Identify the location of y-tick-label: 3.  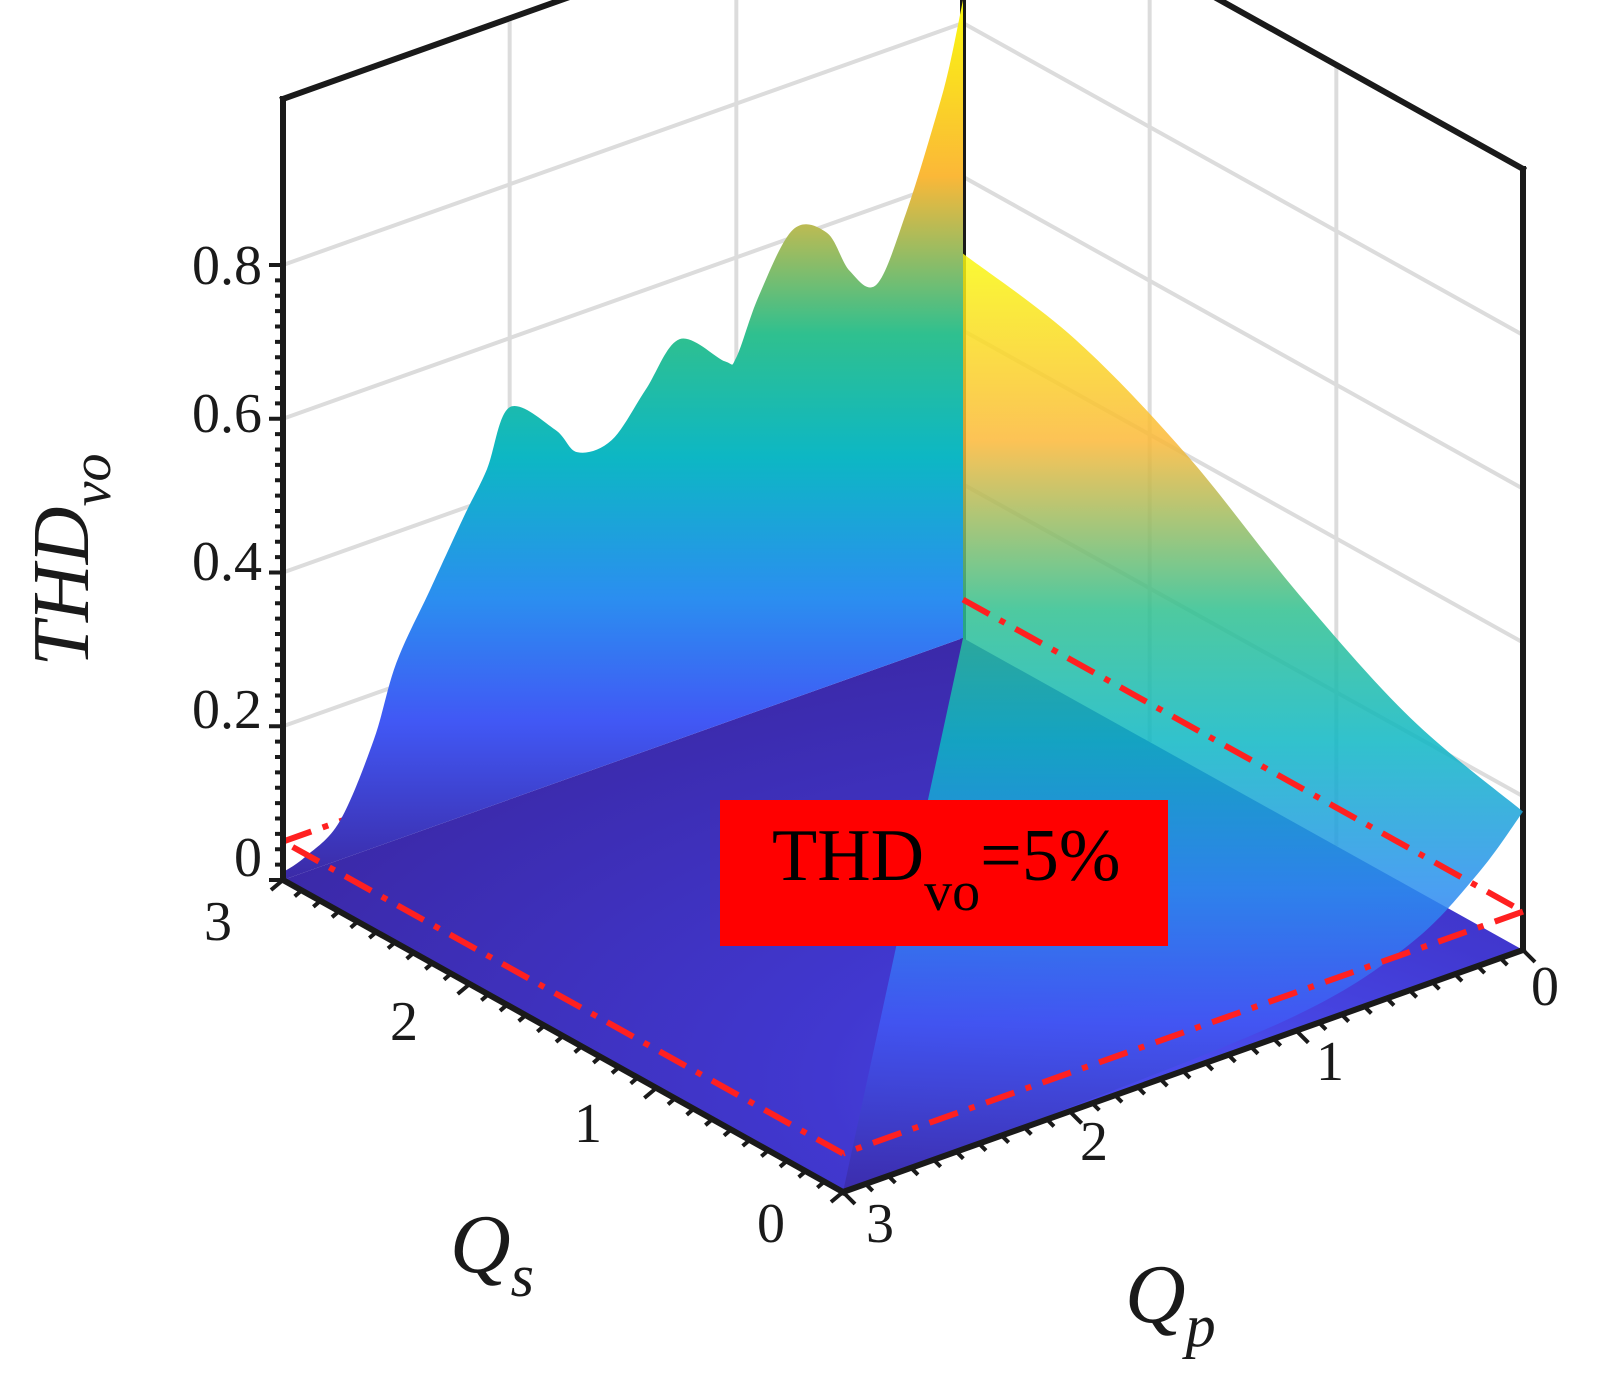
(218, 922).